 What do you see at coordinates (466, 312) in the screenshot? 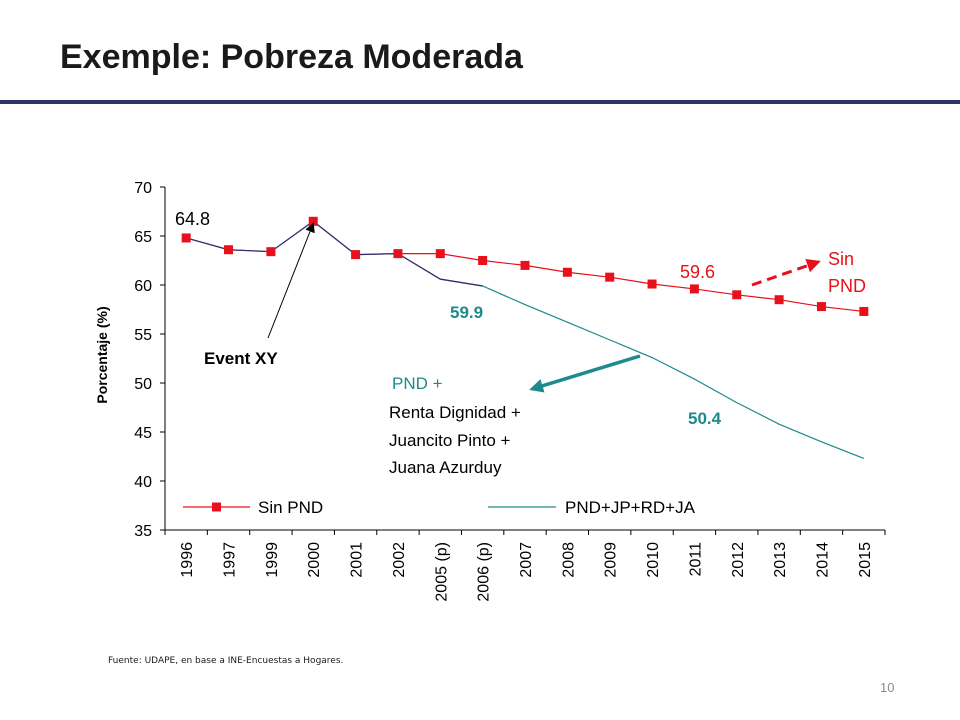
I see `pnd-mid-value-label: 59.9` at bounding box center [466, 312].